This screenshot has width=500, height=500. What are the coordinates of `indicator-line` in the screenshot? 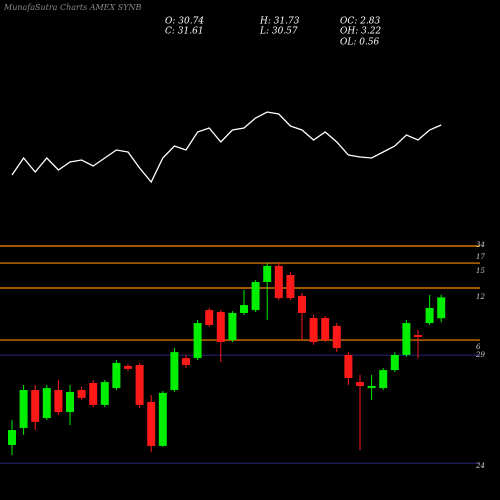 It's located at (226, 147).